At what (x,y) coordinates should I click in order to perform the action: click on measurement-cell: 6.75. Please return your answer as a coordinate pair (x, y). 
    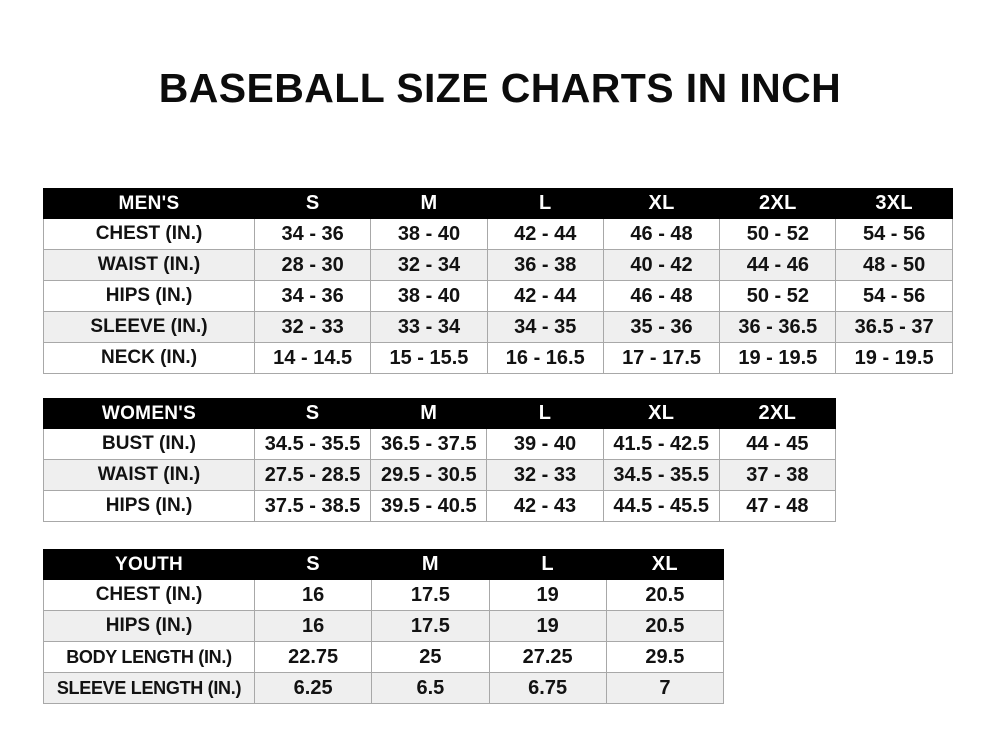
    Looking at the image, I should click on (547, 688).